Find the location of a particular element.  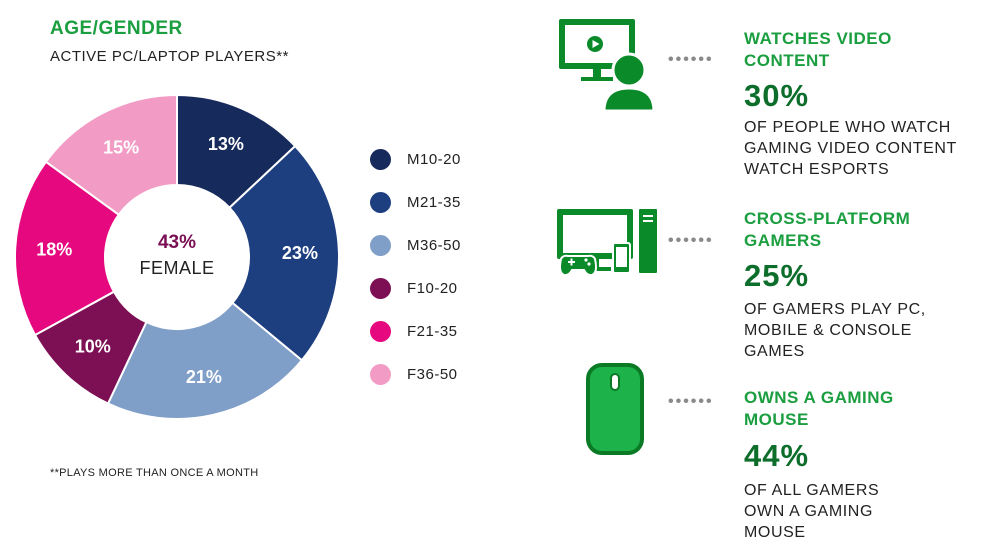

multi-device-icon is located at coordinates (607, 243).